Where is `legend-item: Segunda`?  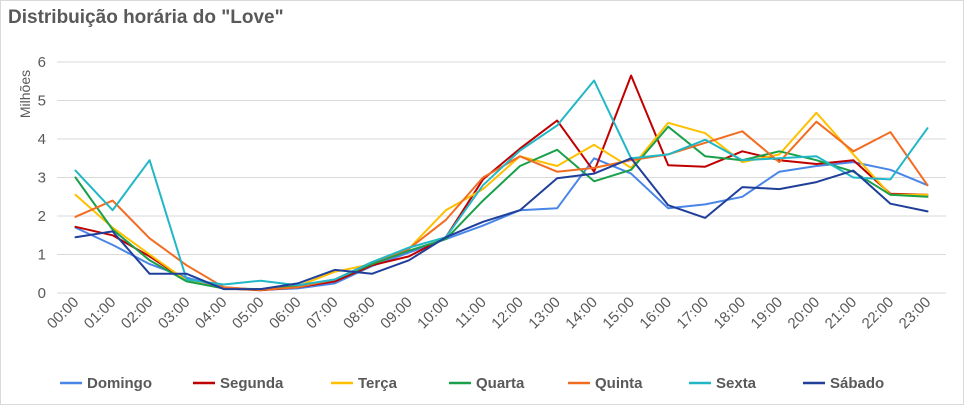 legend-item: Segunda is located at coordinates (238, 383).